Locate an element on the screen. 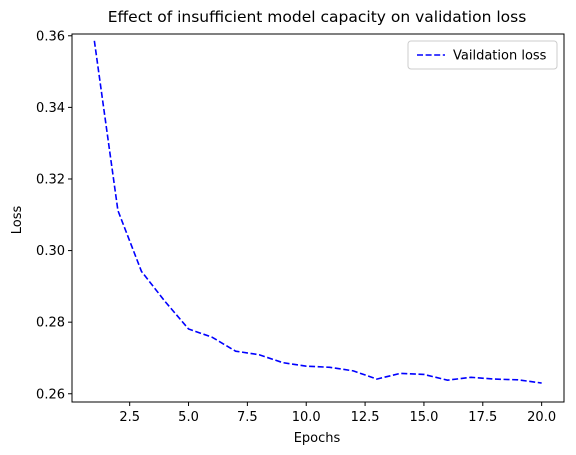 The width and height of the screenshot is (576, 455). y-tick-label: 0.34 is located at coordinates (50, 108).